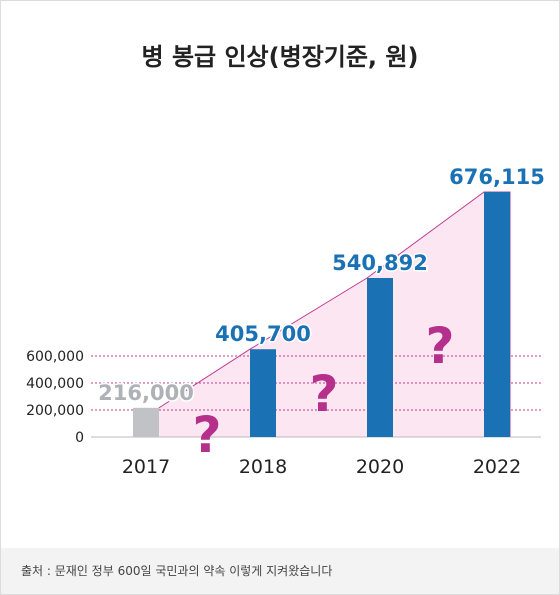 The width and height of the screenshot is (560, 595). Describe the element at coordinates (497, 467) in the screenshot. I see `x-tick-label: 2022` at that location.